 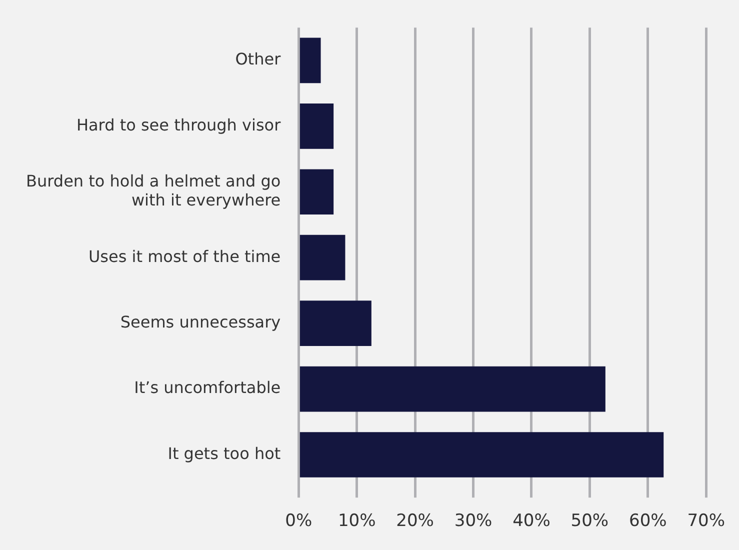 What do you see at coordinates (648, 521) in the screenshot?
I see `x-tick-label: 60%` at bounding box center [648, 521].